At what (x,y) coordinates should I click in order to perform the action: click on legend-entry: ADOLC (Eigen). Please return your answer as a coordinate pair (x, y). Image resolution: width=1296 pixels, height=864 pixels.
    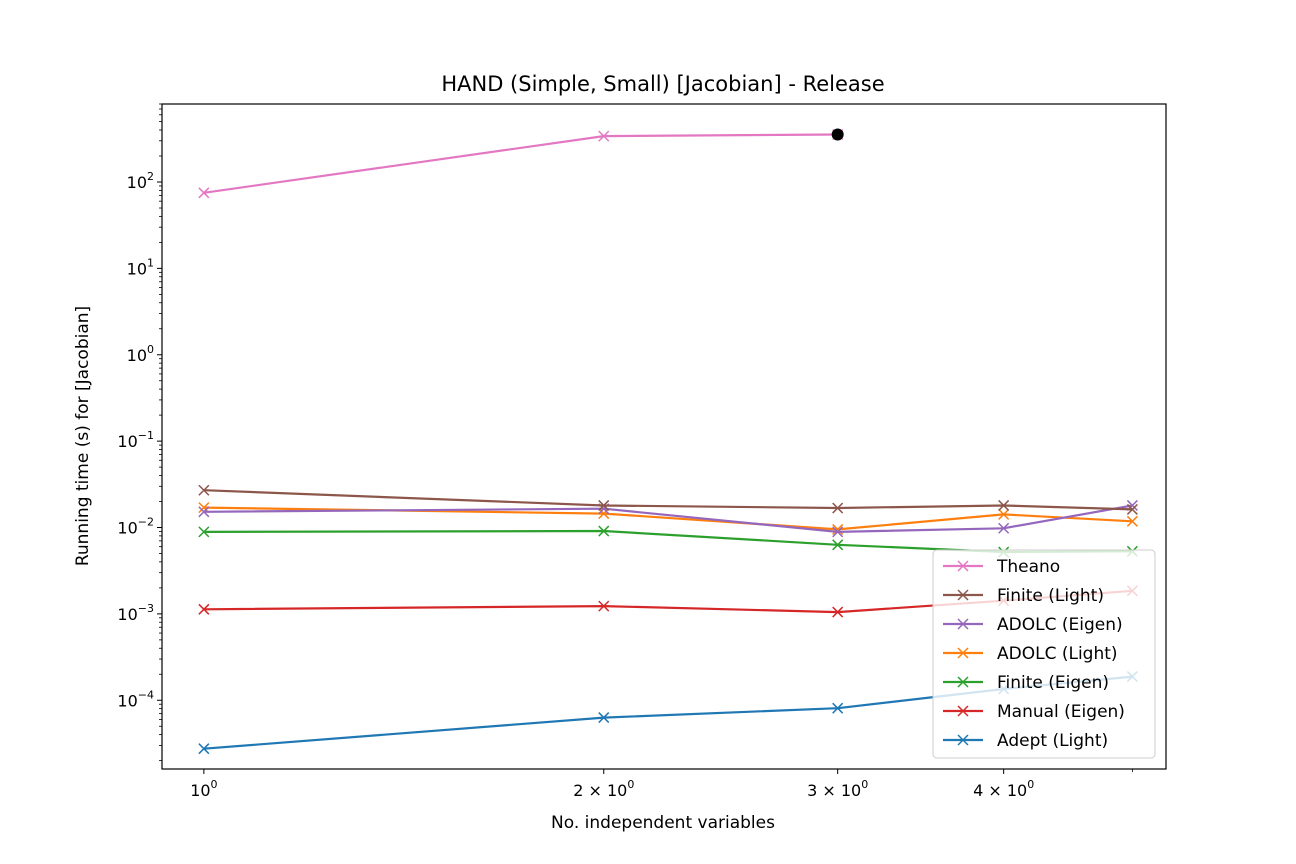
    Looking at the image, I should click on (1033, 625).